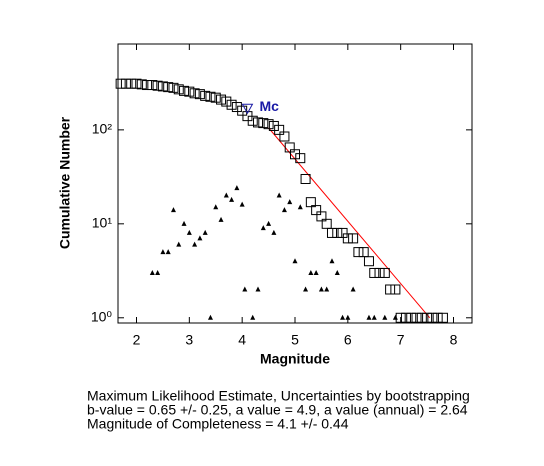 The image size is (544, 466). Describe the element at coordinates (247, 109) in the screenshot. I see `mc-marker` at that location.